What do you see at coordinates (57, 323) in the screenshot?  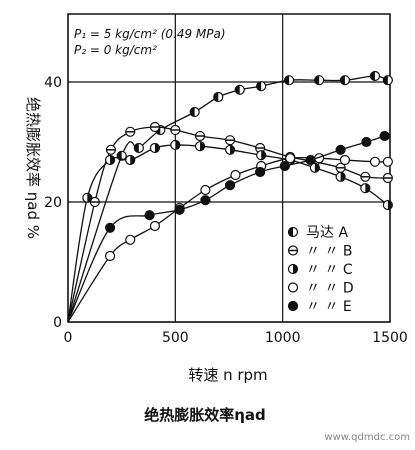 I see `y-tick-label: 0` at bounding box center [57, 323].